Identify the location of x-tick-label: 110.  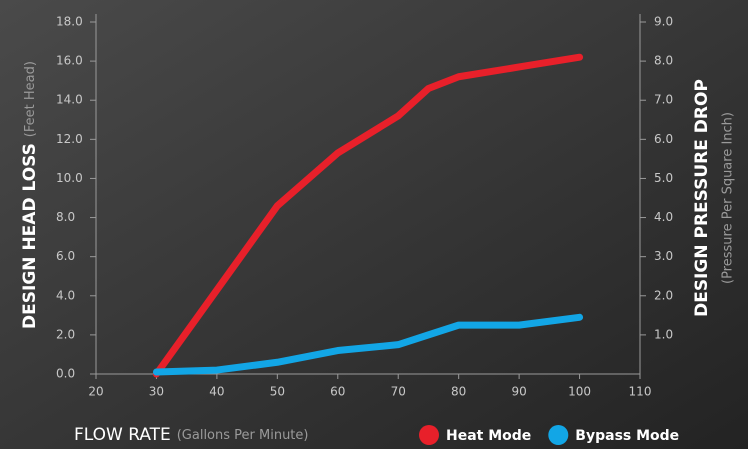
(640, 392).